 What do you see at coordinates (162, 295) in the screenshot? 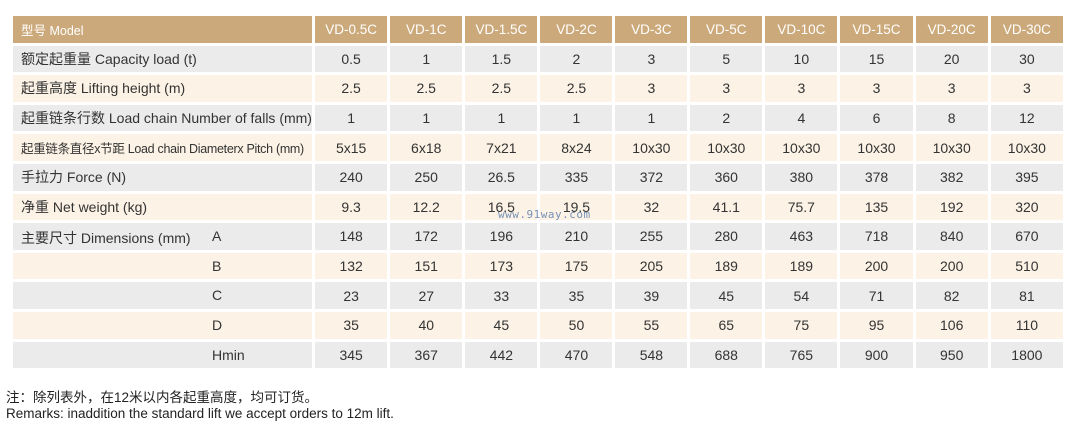
I see `row-dimension-label: C` at bounding box center [162, 295].